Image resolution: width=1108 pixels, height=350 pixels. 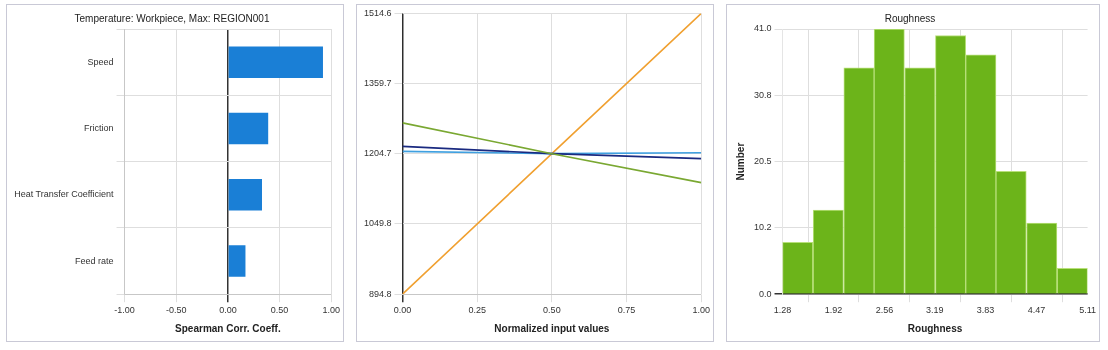 I want to click on y-tick-label: 1359.7, so click(x=378, y=83).